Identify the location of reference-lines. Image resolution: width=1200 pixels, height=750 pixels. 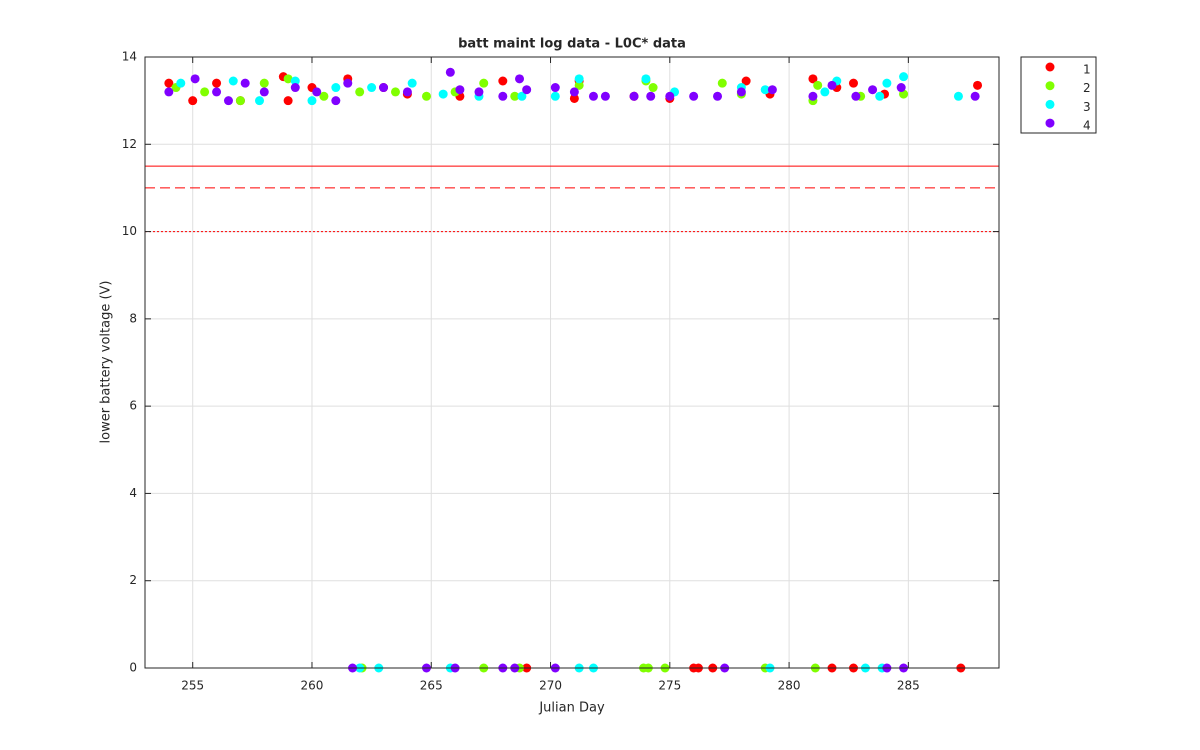
(572, 199).